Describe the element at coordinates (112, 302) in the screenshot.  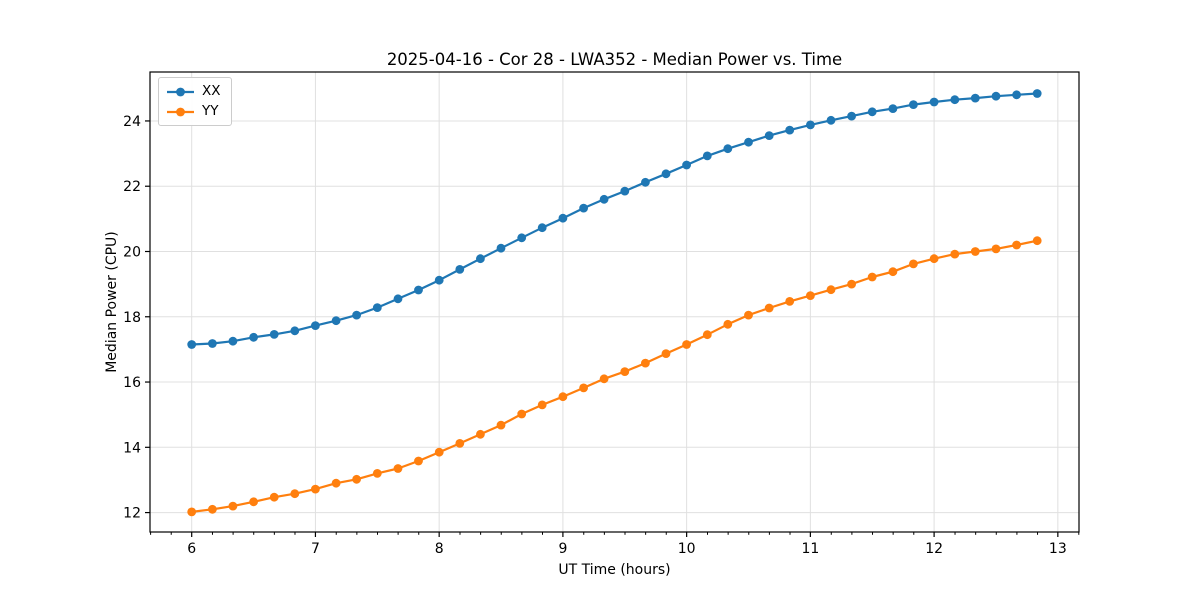
I see `y-axis-label: Median Power (CPU)` at that location.